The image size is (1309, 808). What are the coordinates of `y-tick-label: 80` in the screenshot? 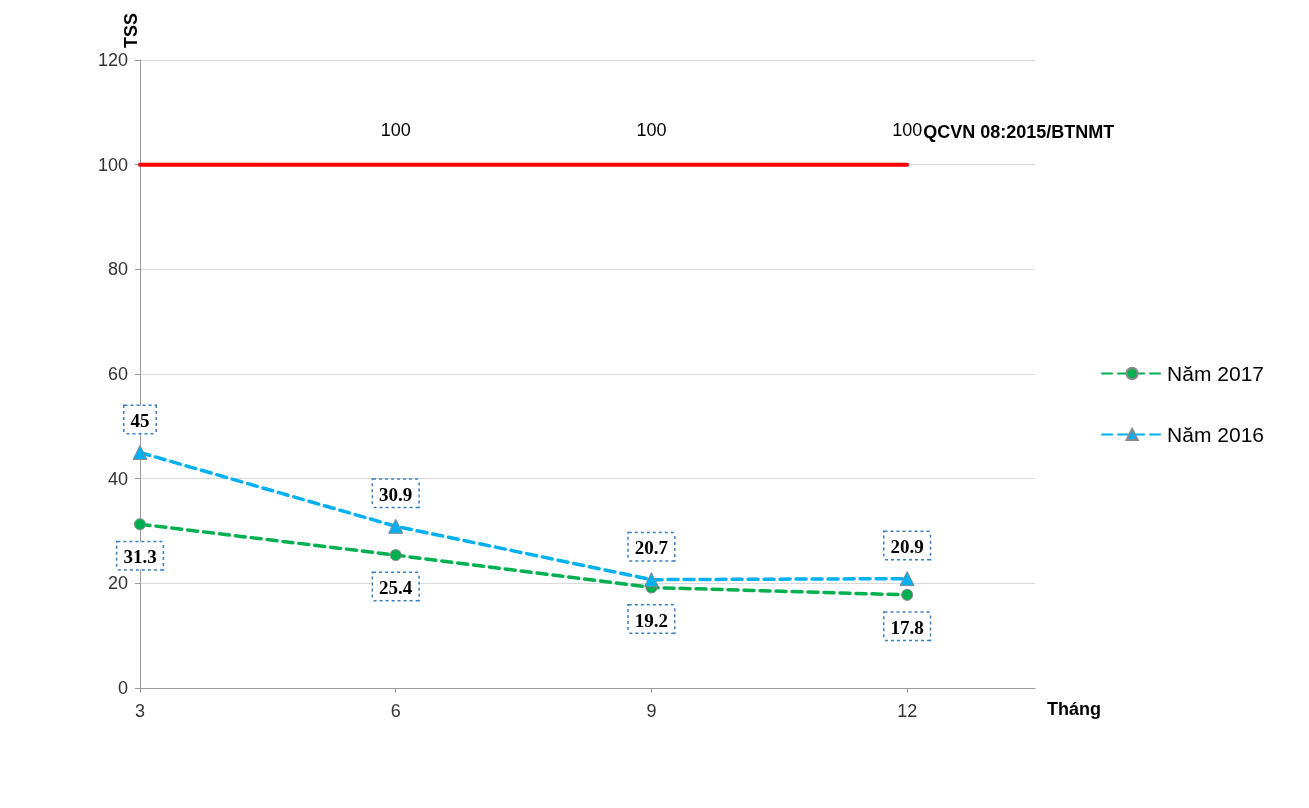 It's located at (117, 269).